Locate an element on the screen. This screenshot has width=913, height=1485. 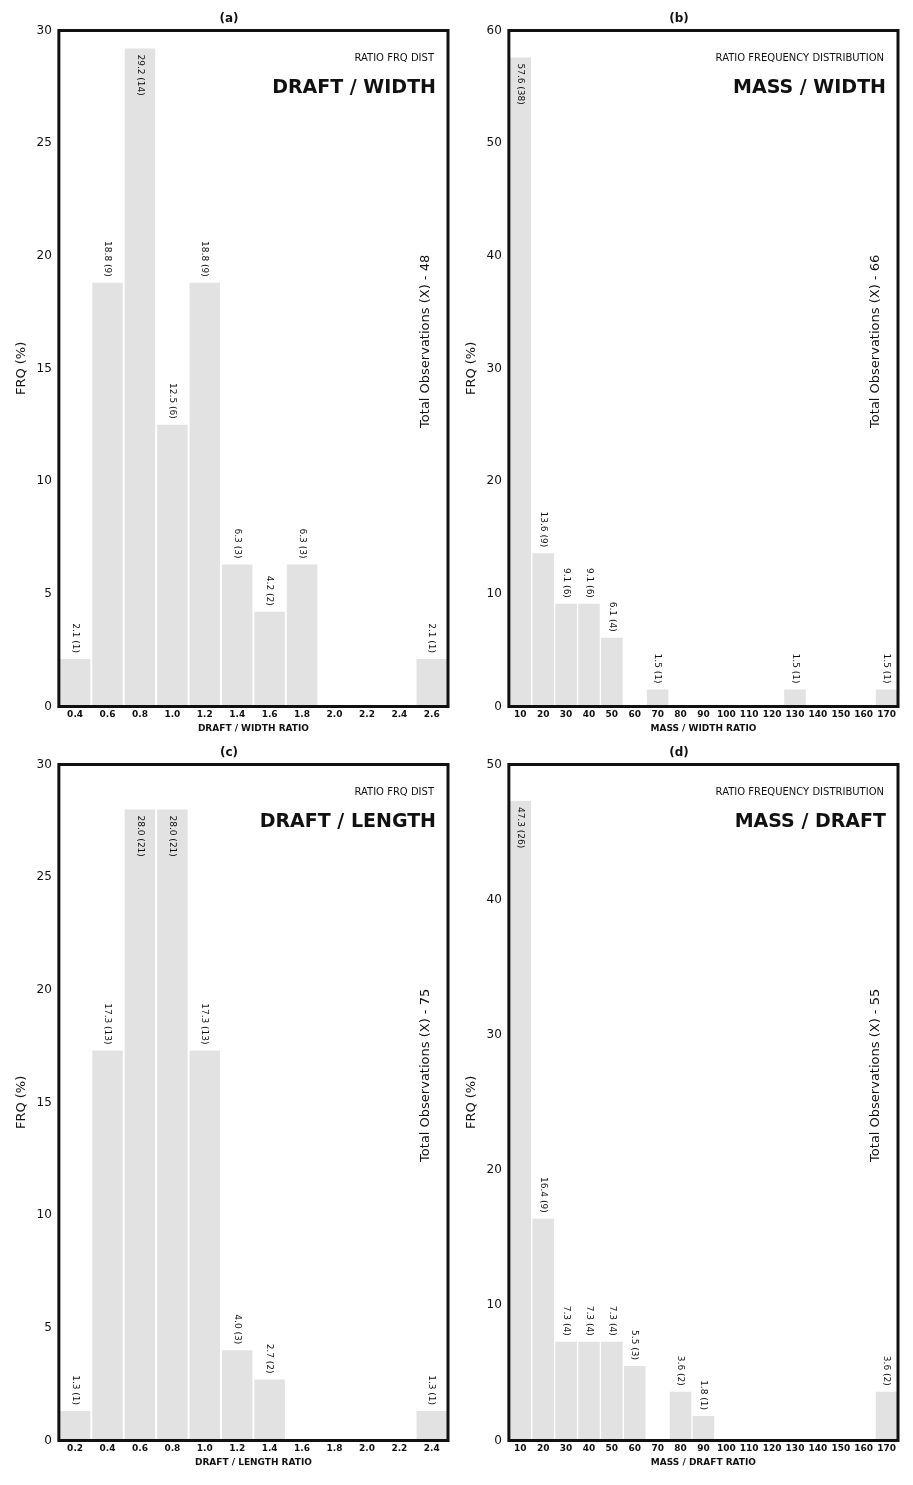
x-tick-label: 110 is located at coordinates (749, 1448).